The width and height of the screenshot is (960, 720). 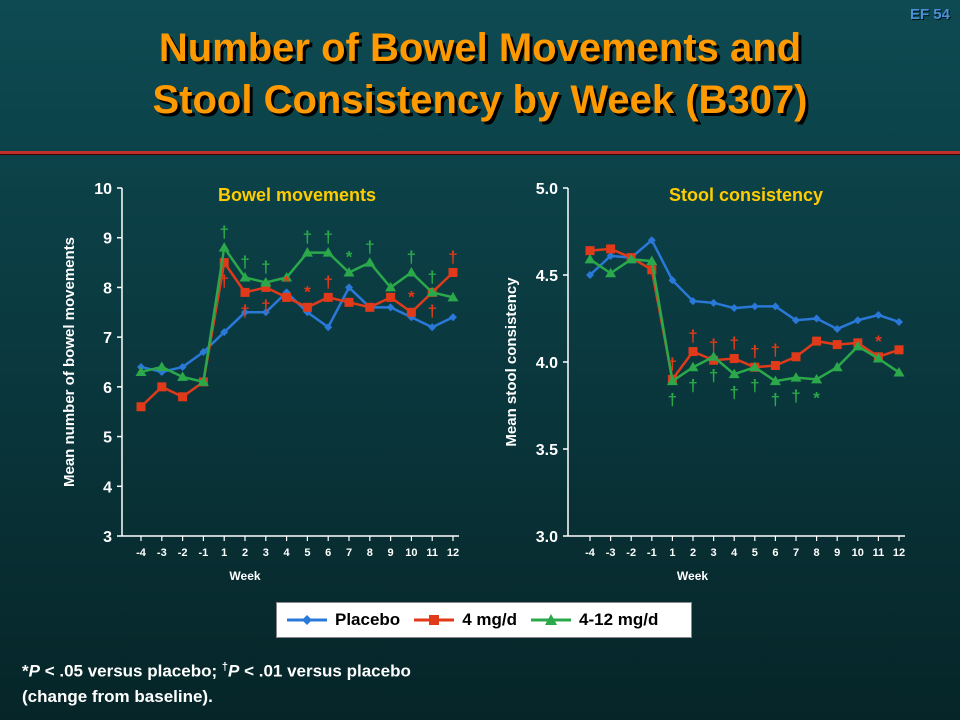 I want to click on y-tick-label: 6, so click(x=107, y=388).